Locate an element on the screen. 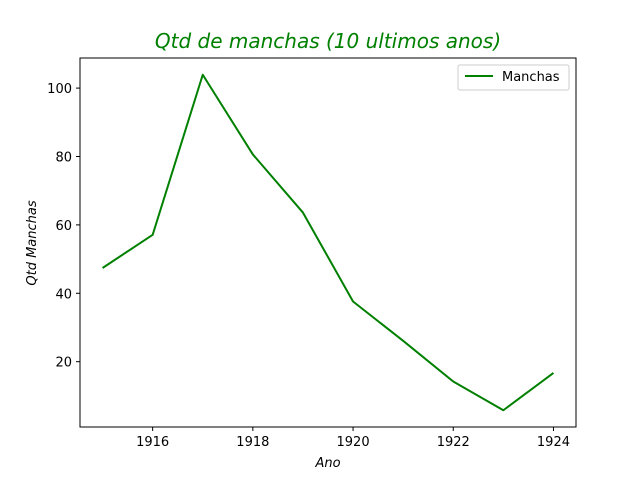  y-axis-title: Qtd Manchas is located at coordinates (32, 242).